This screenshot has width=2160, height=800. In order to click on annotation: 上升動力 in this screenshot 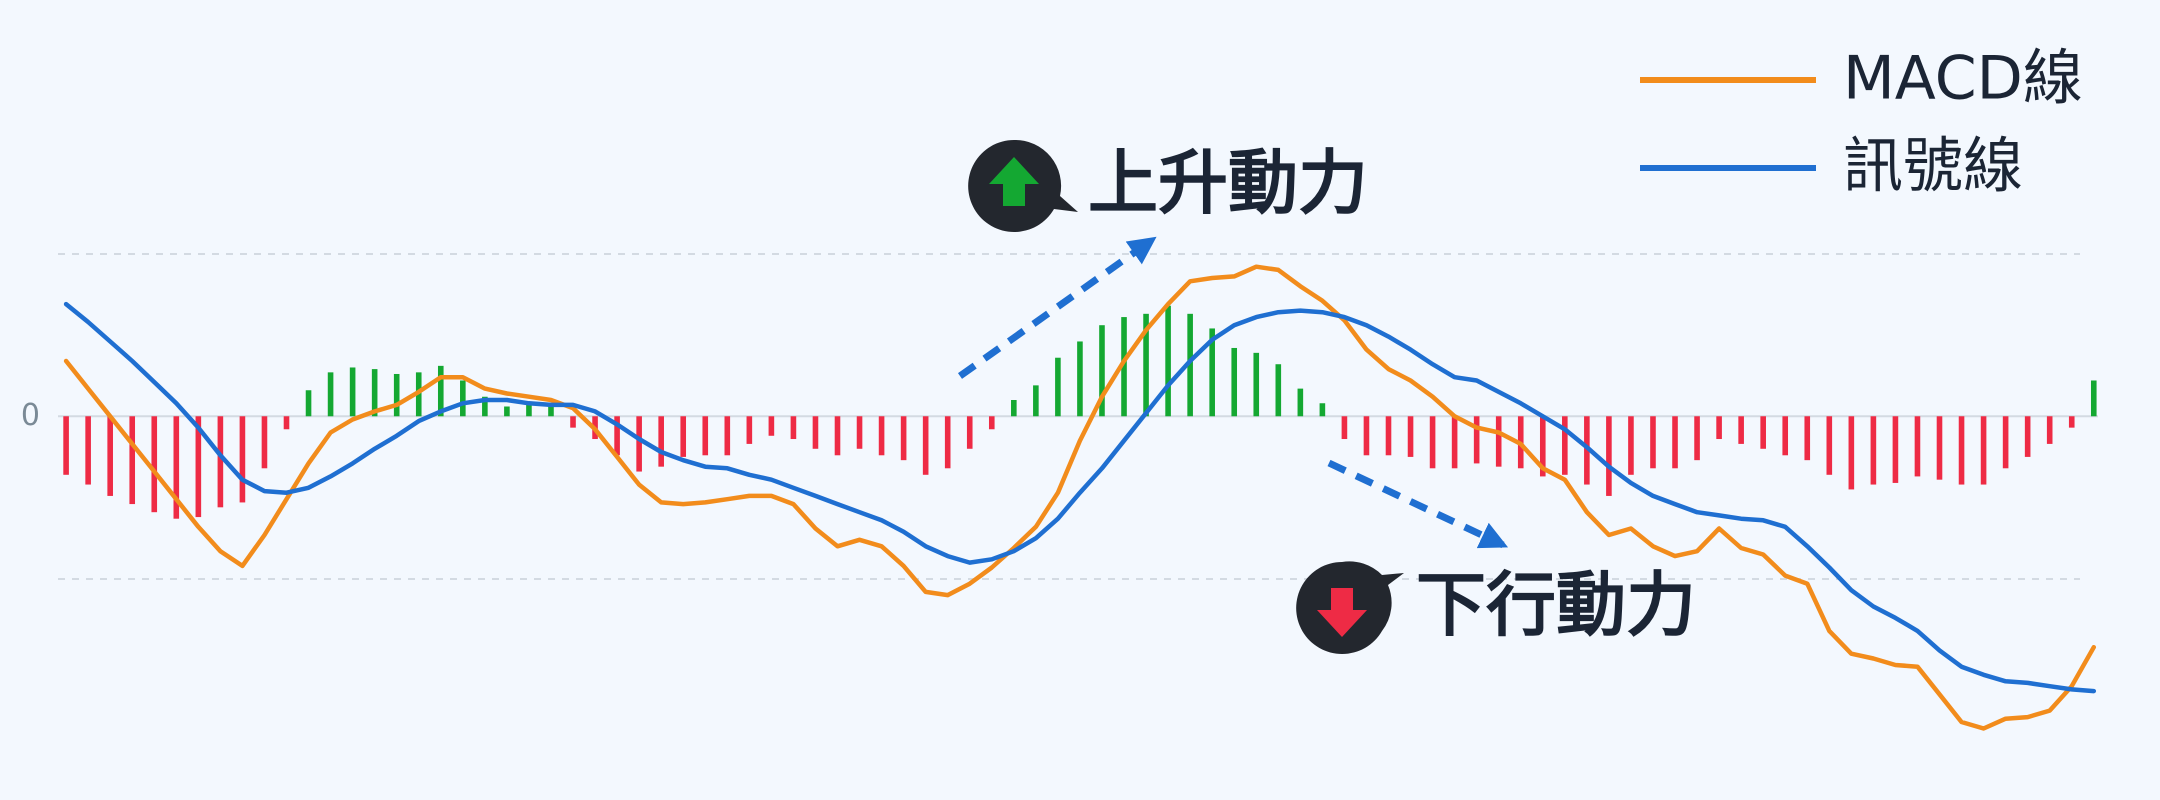, I will do `click(1228, 183)`.